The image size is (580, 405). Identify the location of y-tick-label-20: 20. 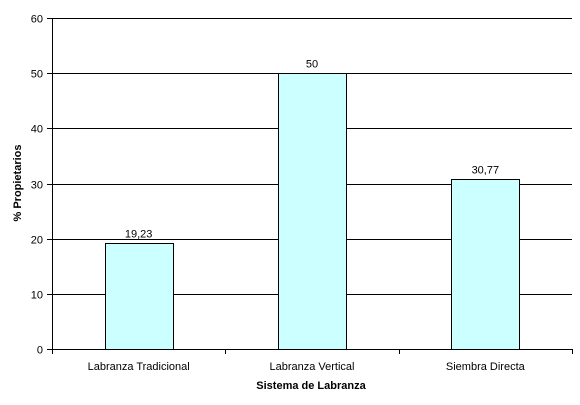
(37, 241).